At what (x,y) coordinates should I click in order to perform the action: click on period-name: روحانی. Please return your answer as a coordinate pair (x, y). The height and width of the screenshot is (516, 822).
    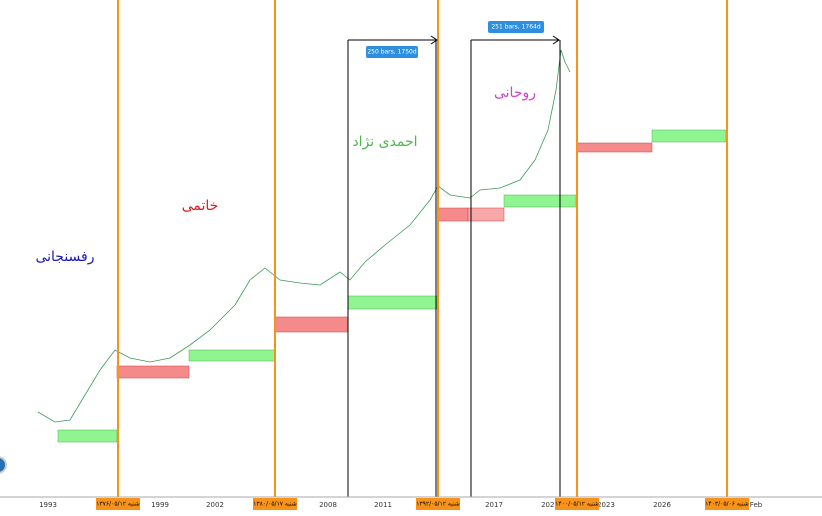
    Looking at the image, I should click on (515, 93).